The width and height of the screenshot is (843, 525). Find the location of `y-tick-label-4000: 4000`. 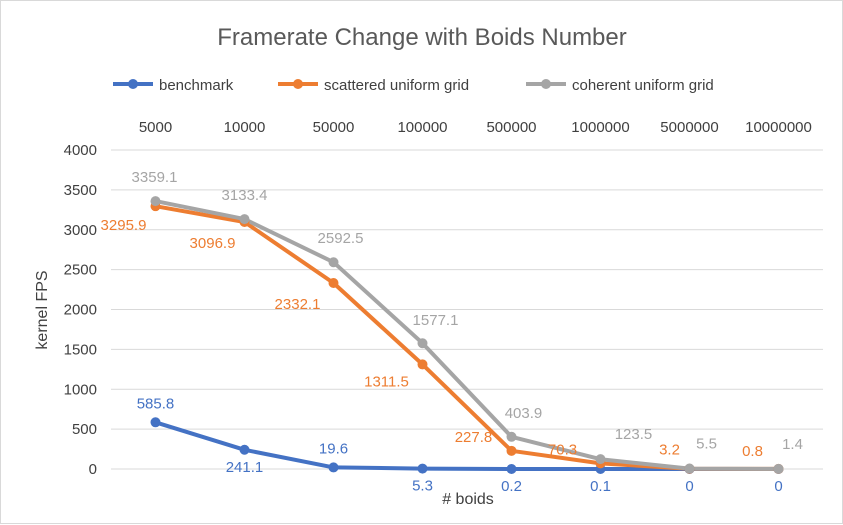

y-tick-label-4000: 4000 is located at coordinates (80, 150).